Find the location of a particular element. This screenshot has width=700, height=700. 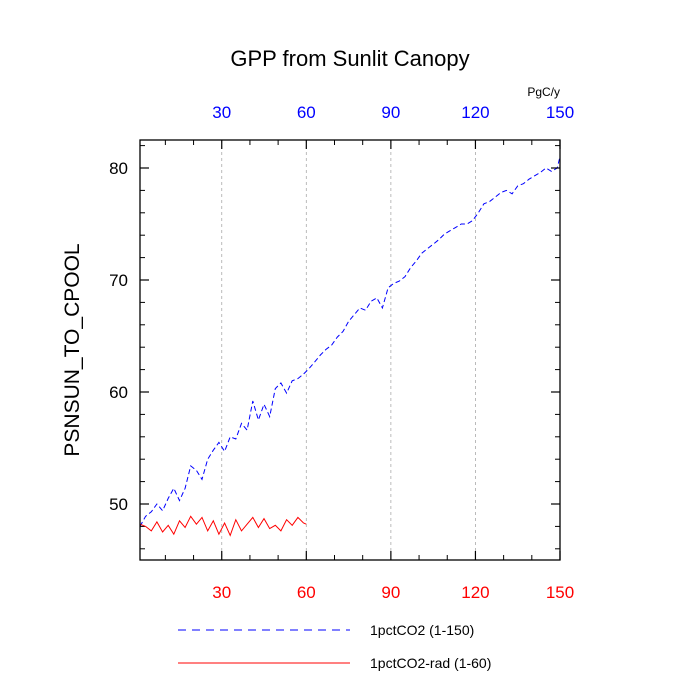

top-axis-unit: PgC/y is located at coordinates (543, 92).